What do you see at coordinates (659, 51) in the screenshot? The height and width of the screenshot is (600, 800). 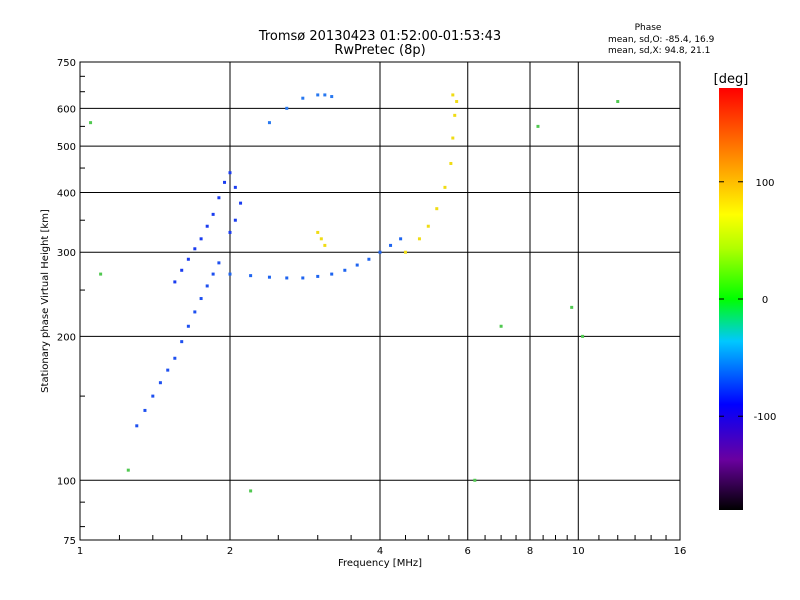 I see `stats-line-x: mean, sd,X: 94.8, 21.1` at bounding box center [659, 51].